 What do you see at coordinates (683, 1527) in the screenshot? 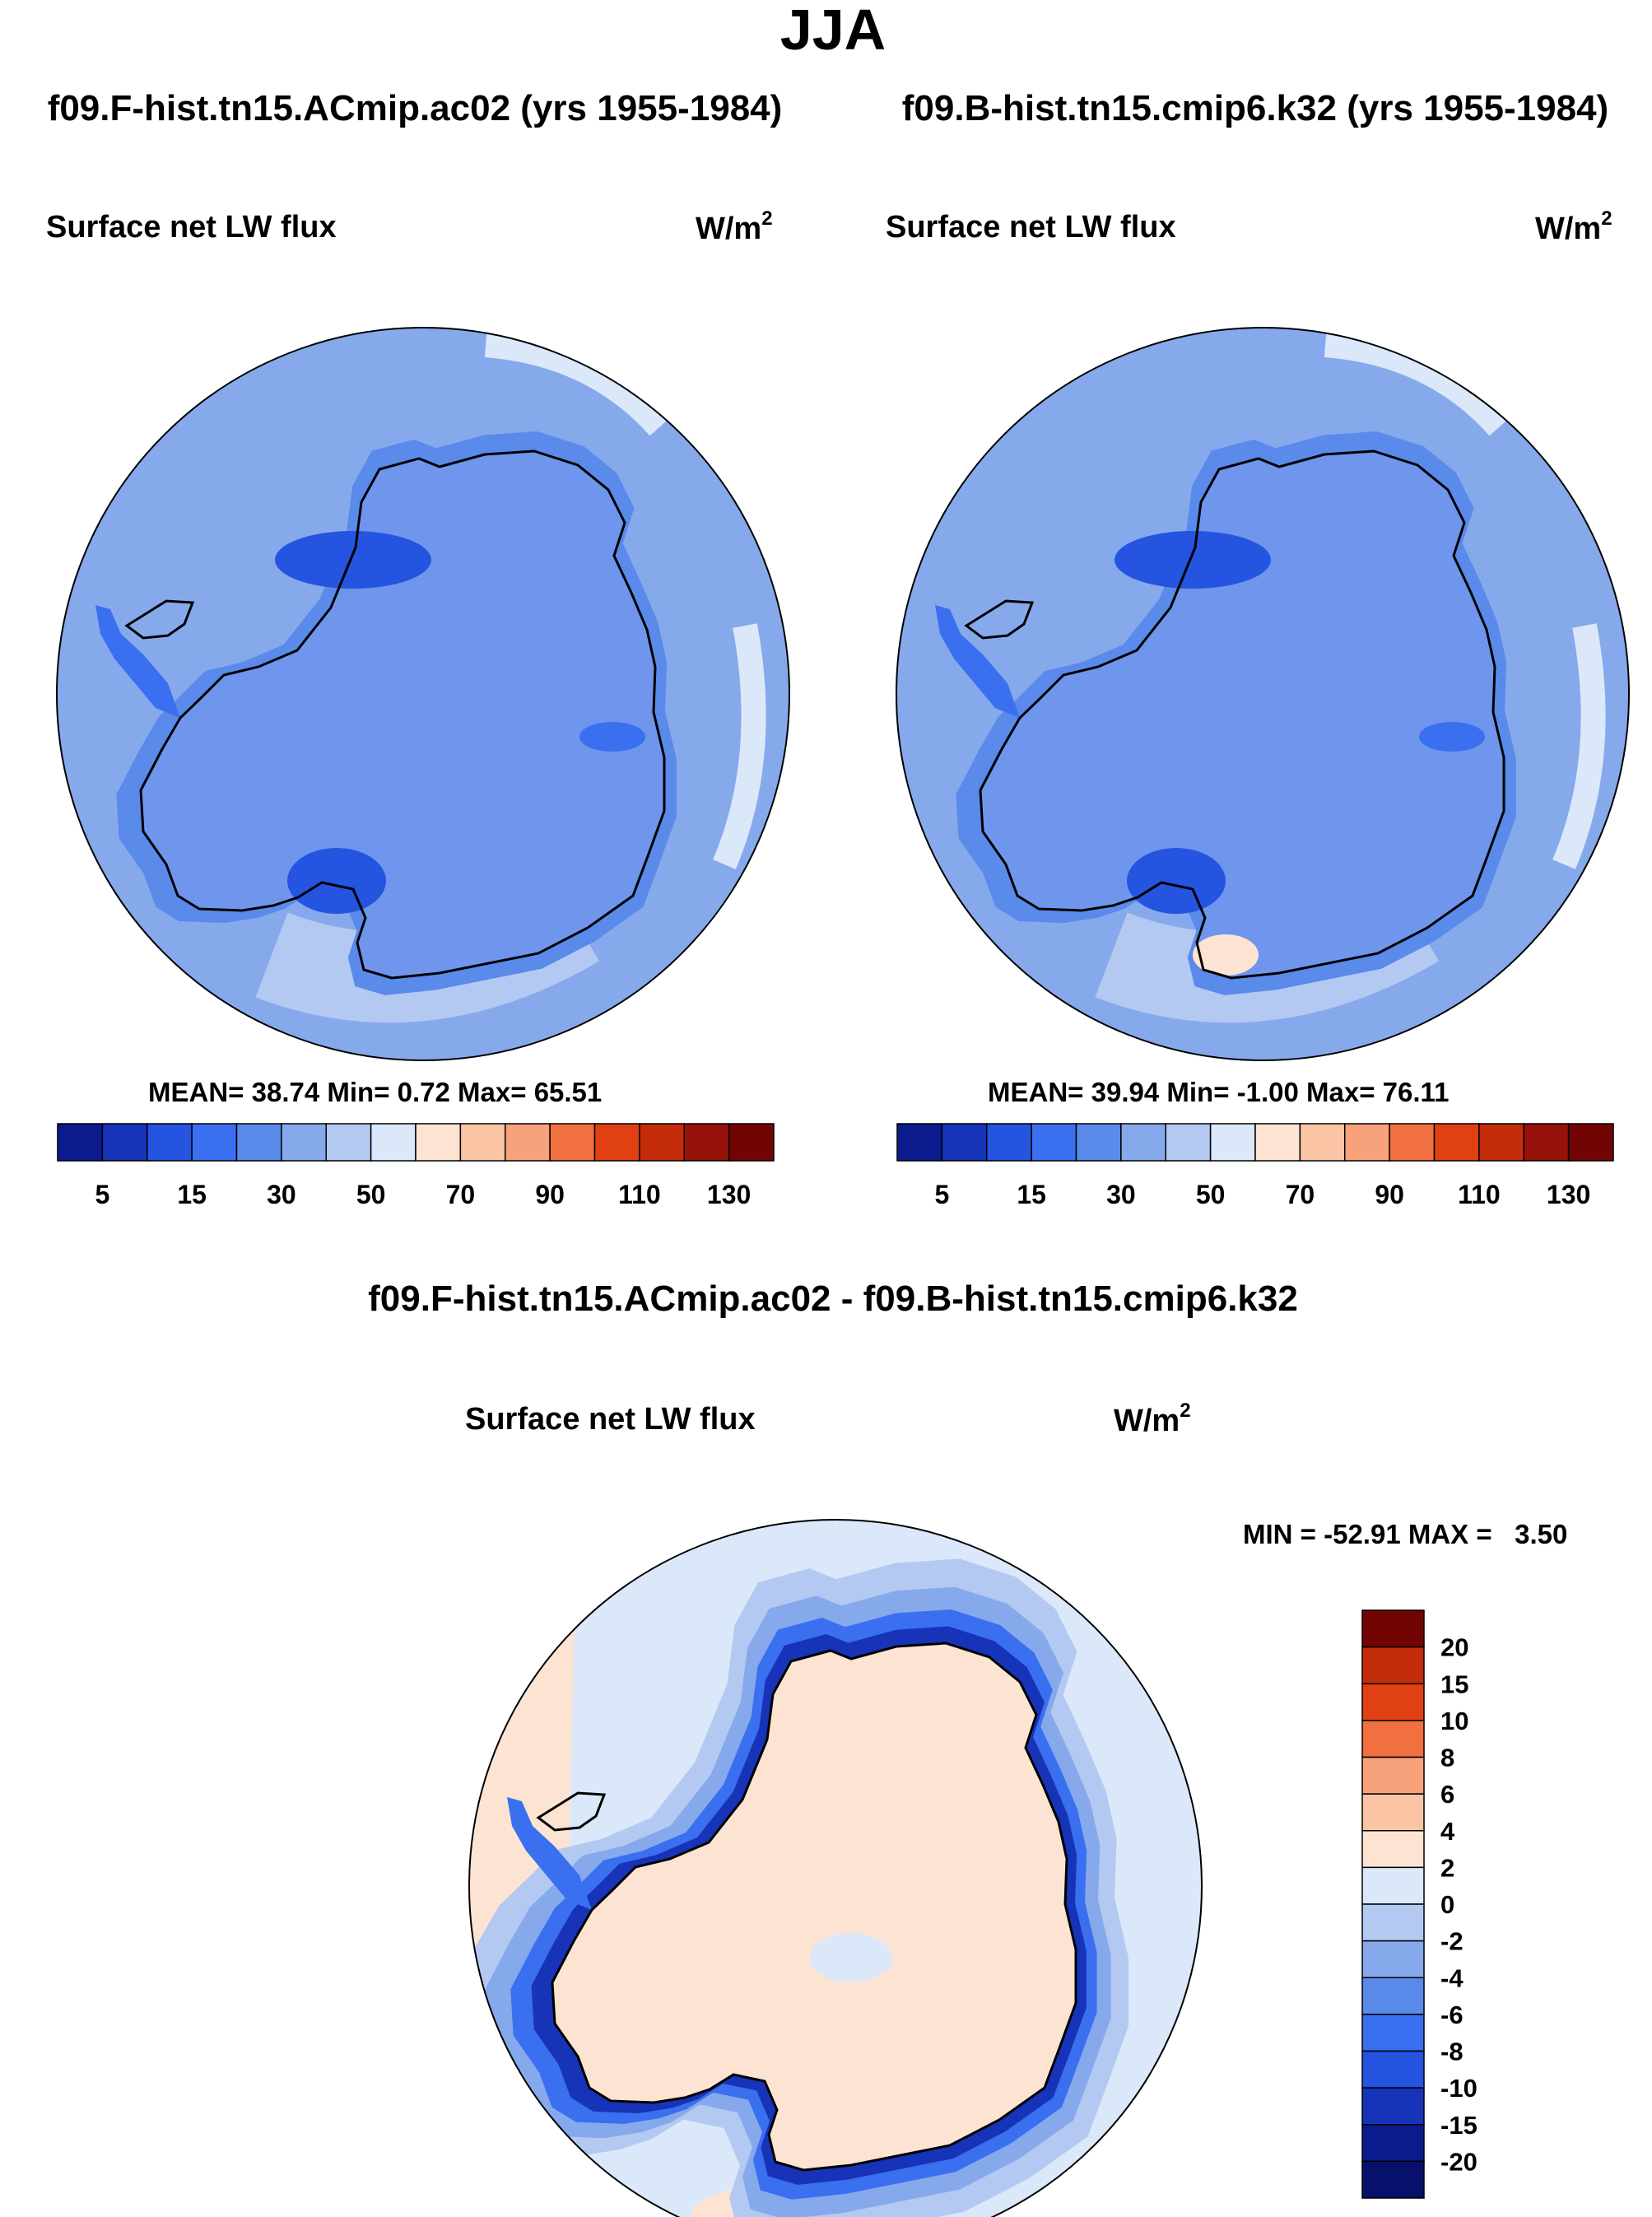
I see `diff-map-positive-north` at bounding box center [683, 1527].